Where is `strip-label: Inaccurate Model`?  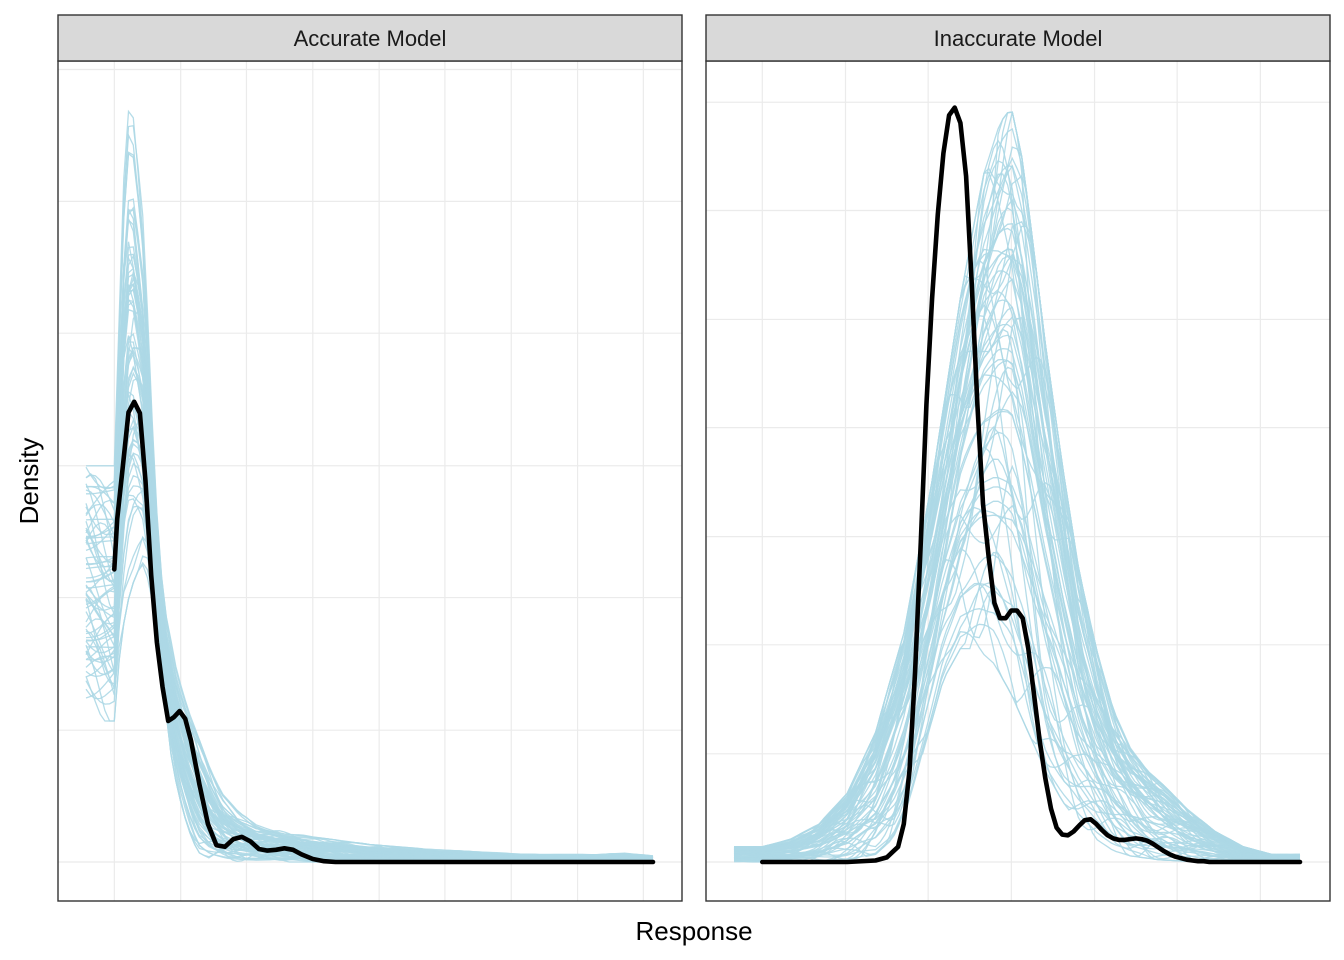
strip-label: Inaccurate Model is located at coordinates (1018, 38).